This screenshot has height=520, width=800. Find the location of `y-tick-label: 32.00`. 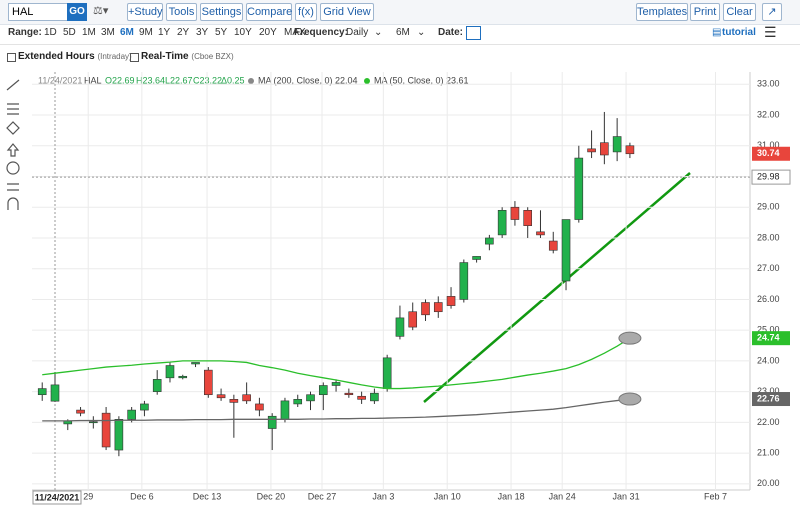

y-tick-label: 32.00 is located at coordinates (768, 114).